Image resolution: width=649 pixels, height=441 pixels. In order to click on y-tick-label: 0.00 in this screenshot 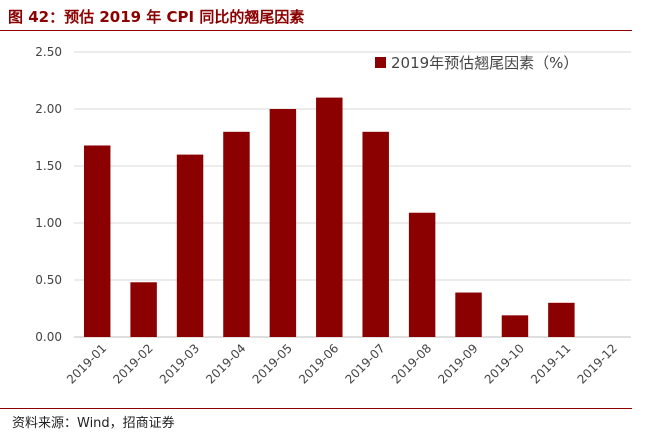, I will do `click(48, 337)`.